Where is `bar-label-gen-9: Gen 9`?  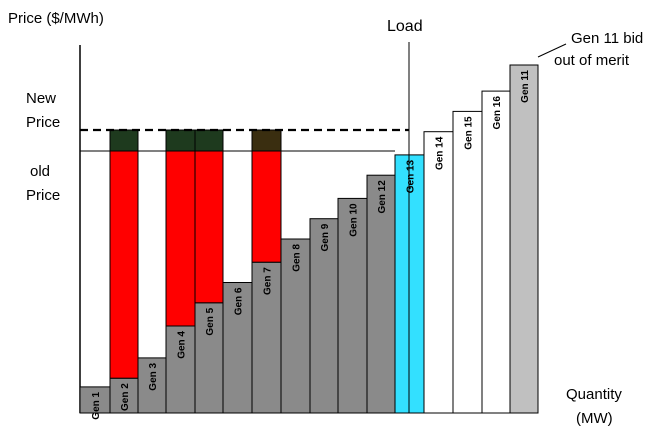 bar-label-gen-9: Gen 9 is located at coordinates (325, 237).